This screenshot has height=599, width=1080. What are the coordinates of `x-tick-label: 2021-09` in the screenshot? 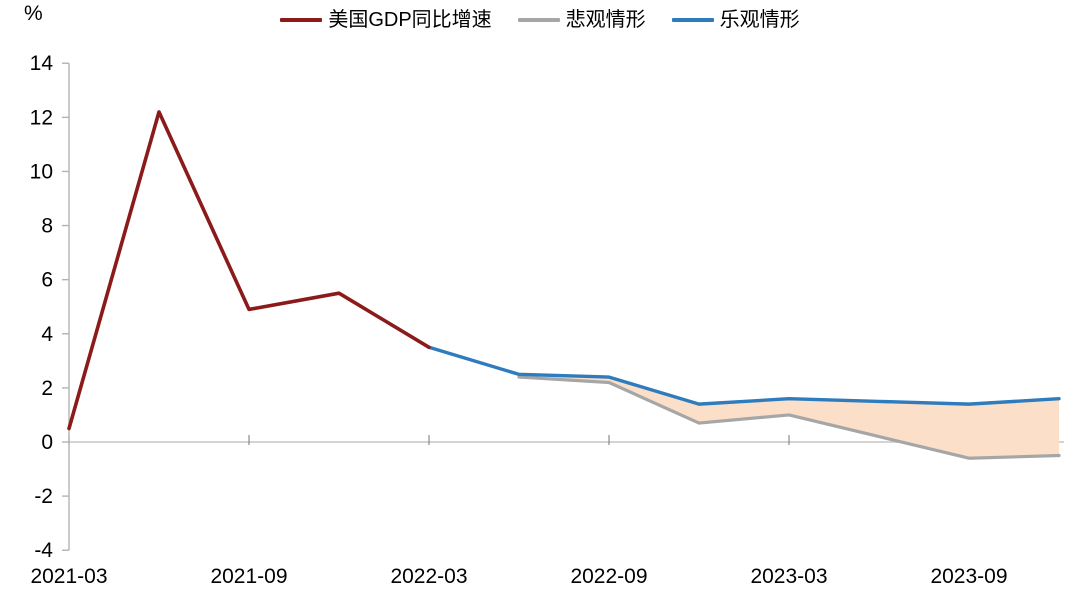 It's located at (248, 576).